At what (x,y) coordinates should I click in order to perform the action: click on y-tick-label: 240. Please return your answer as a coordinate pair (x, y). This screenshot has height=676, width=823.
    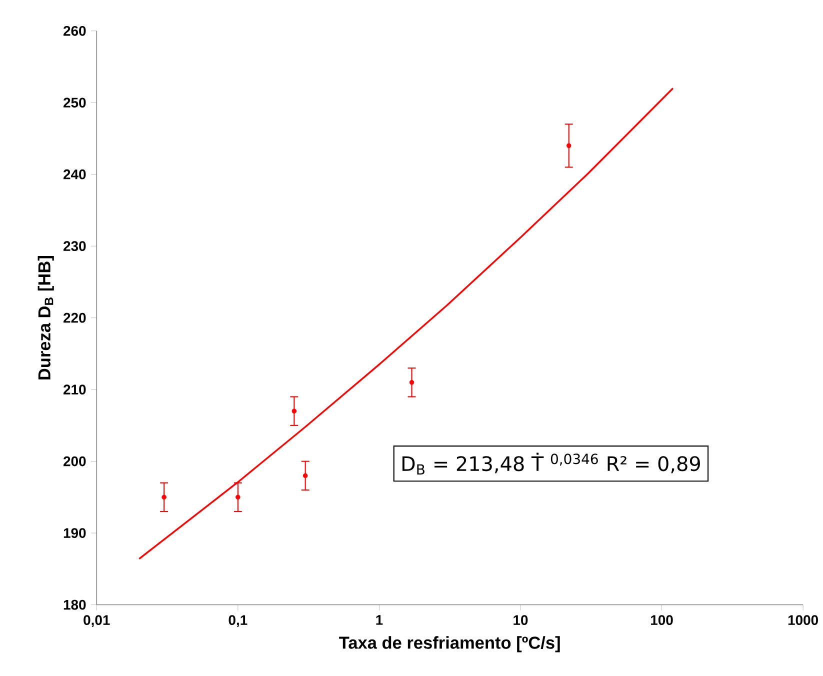
    Looking at the image, I should click on (75, 175).